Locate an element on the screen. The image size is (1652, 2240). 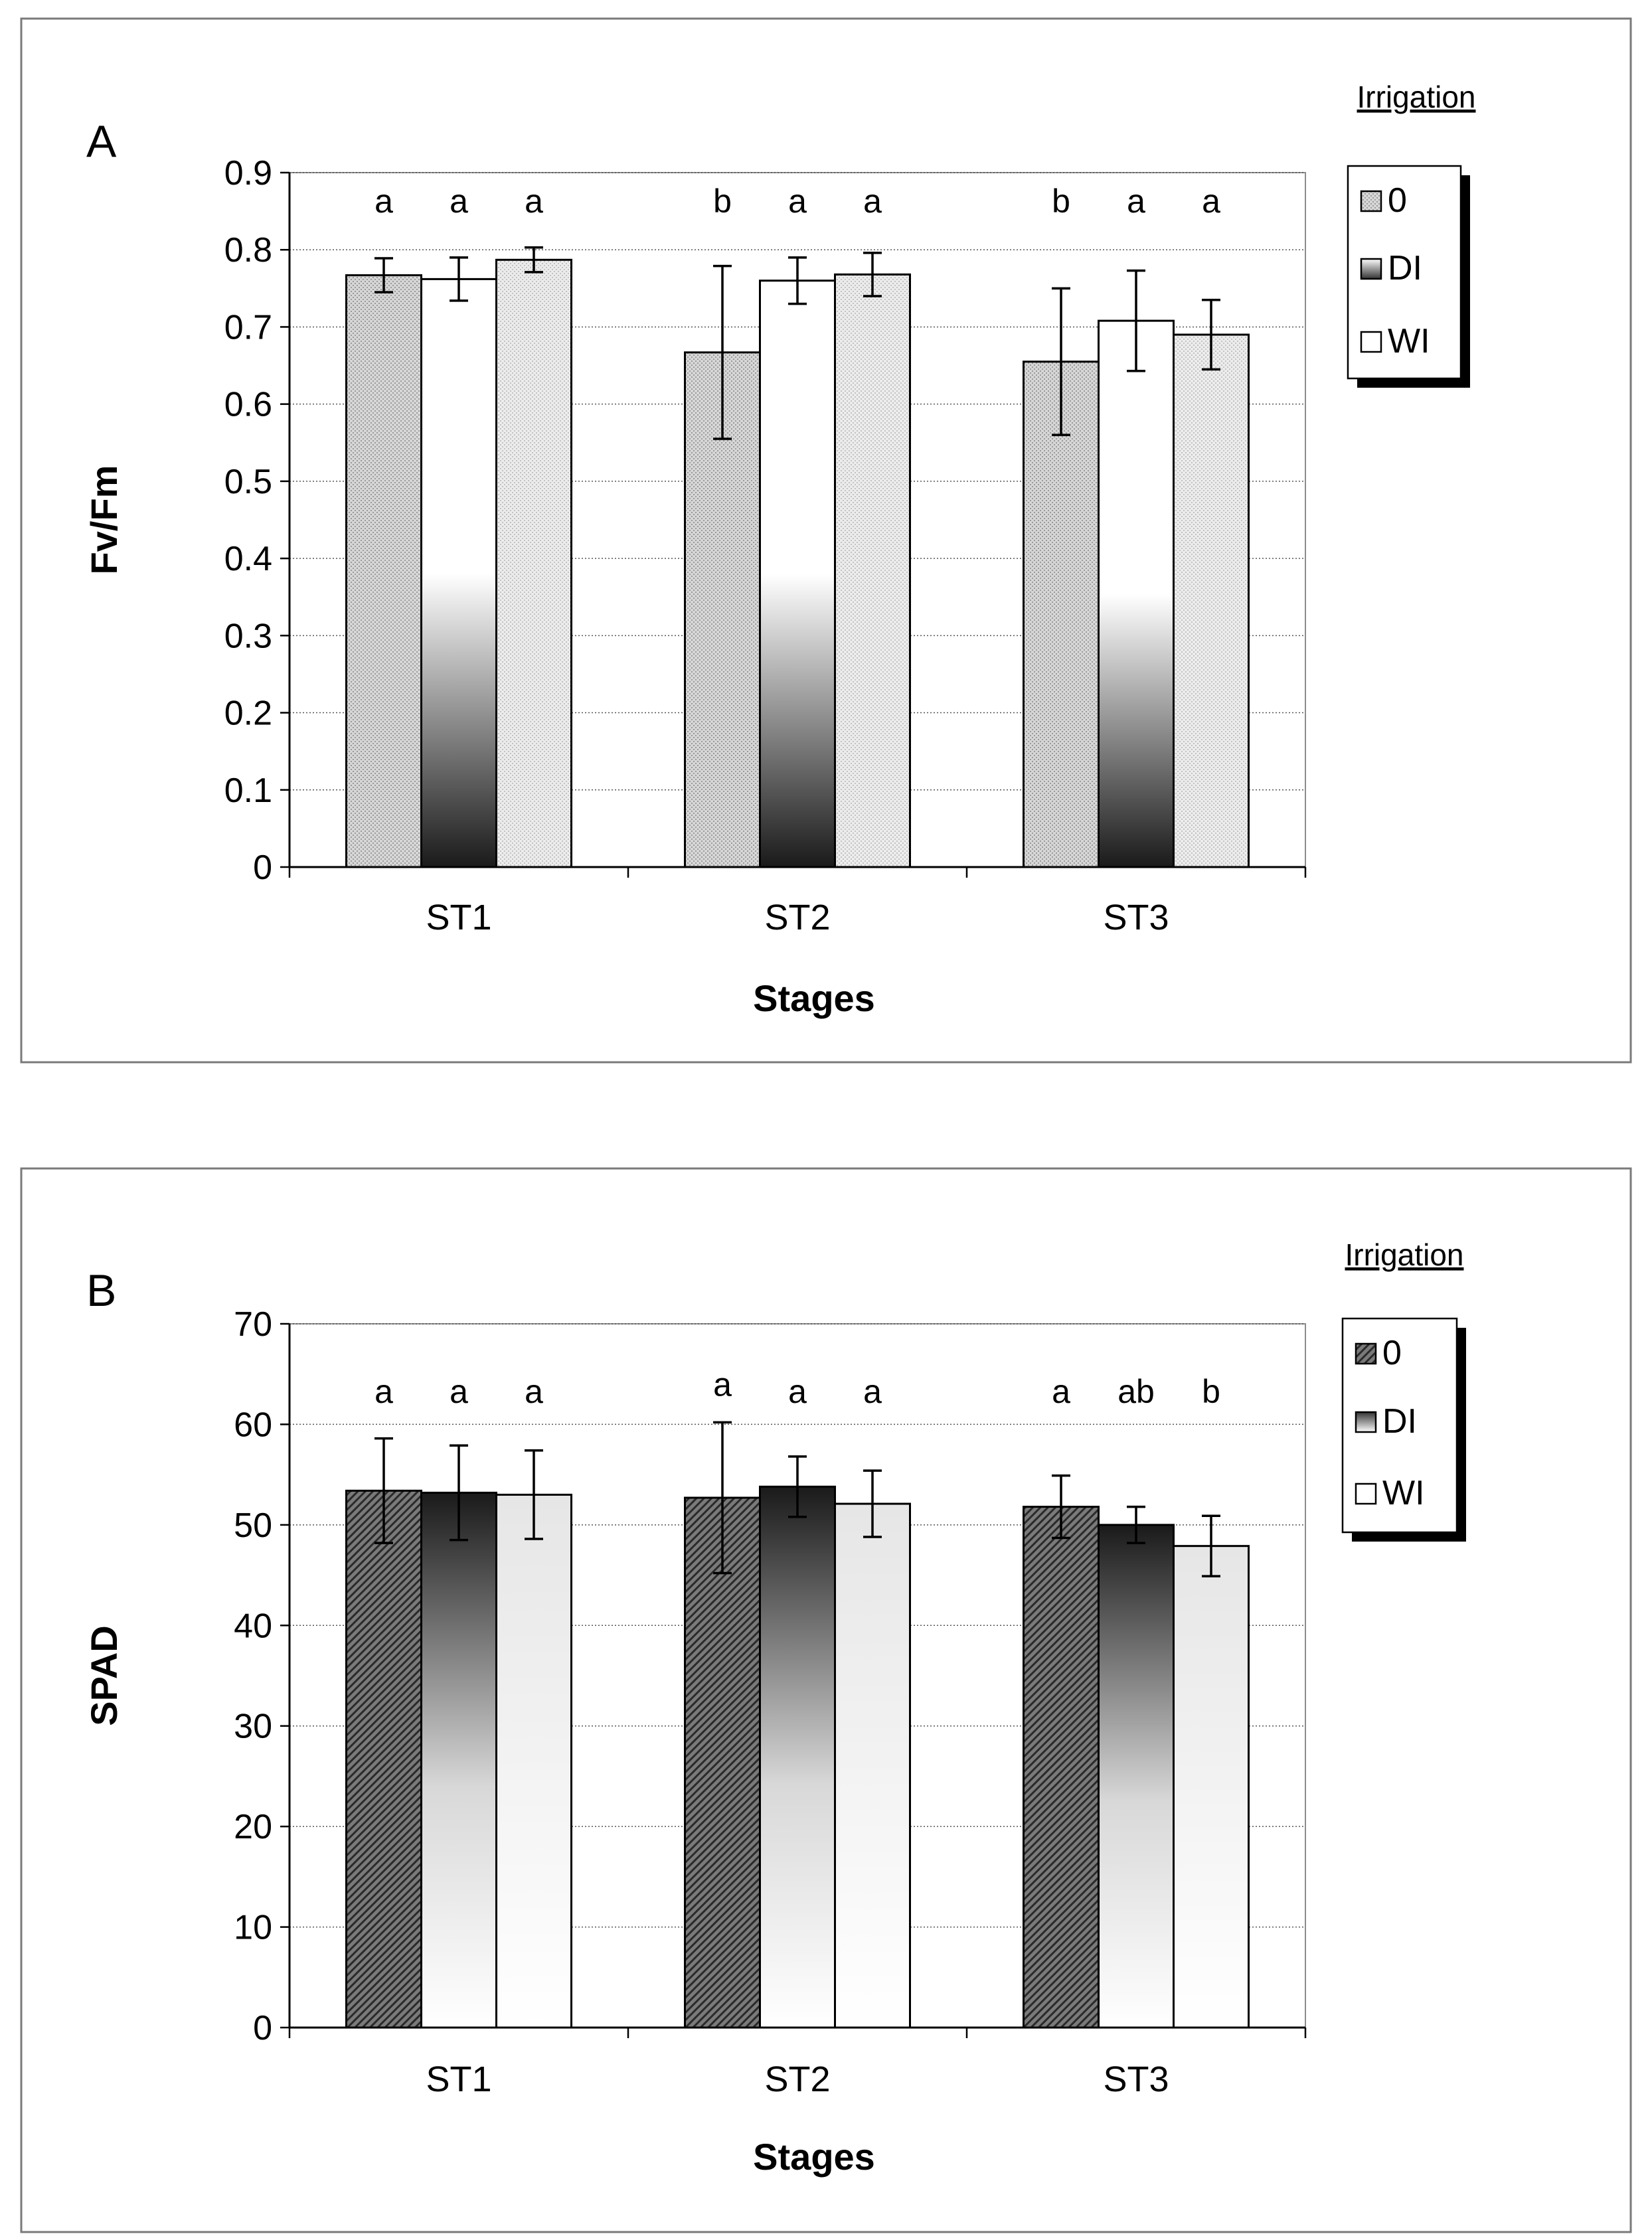
bar-0-st2 is located at coordinates (723, 1762).